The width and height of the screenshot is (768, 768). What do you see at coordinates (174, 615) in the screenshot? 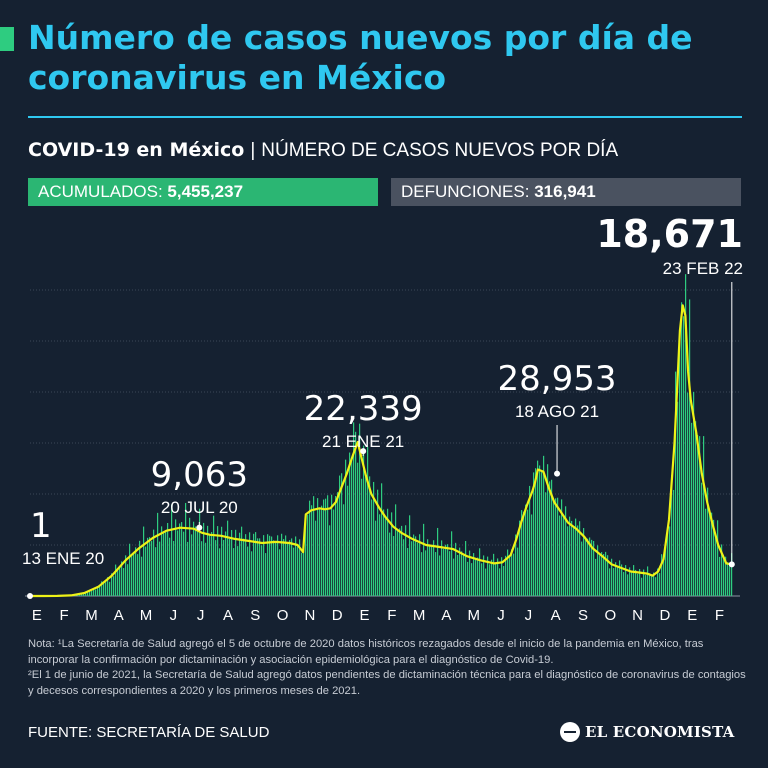
I see `month-tick-label: J` at bounding box center [174, 615].